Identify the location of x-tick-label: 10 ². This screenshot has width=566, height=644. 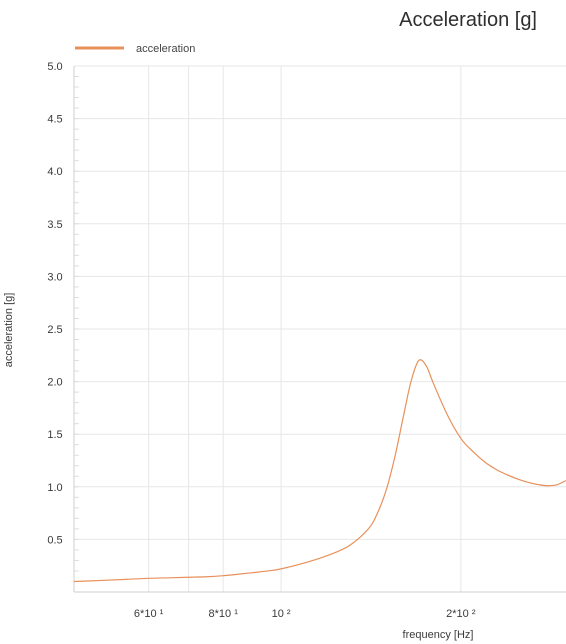
(281, 614).